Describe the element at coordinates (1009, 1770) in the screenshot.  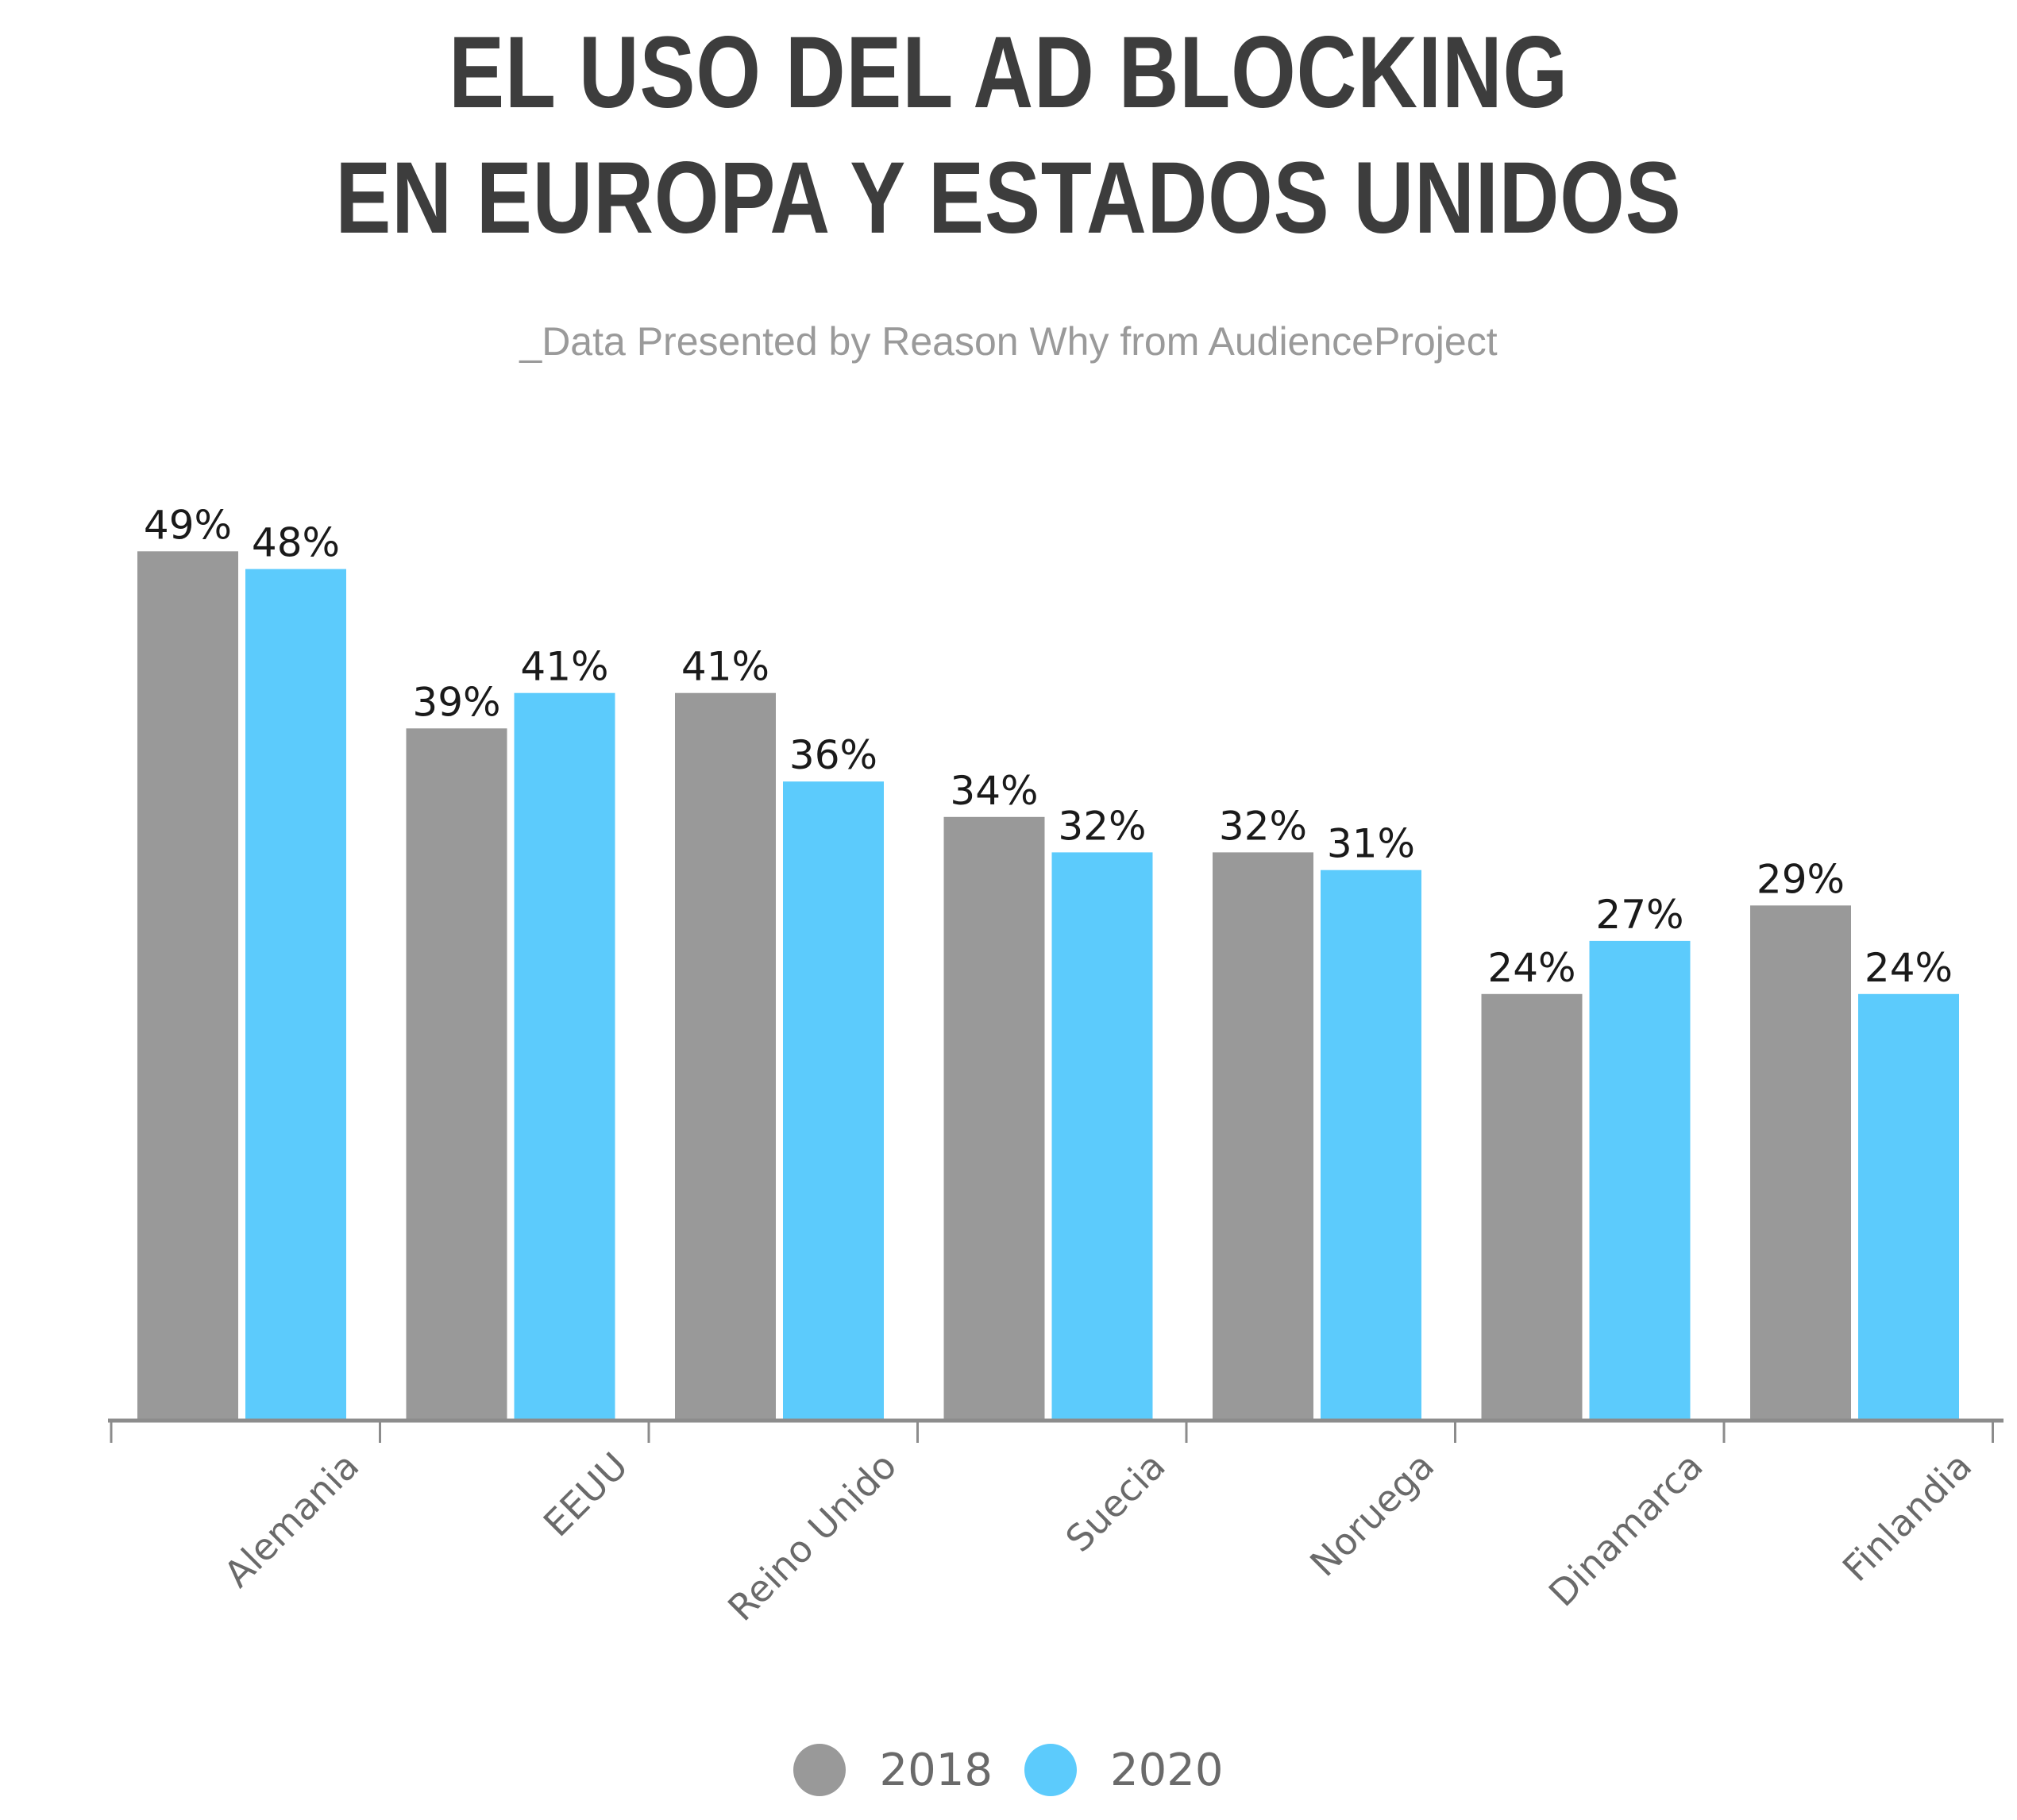
I see `chart-legend: 2018 2020` at that location.